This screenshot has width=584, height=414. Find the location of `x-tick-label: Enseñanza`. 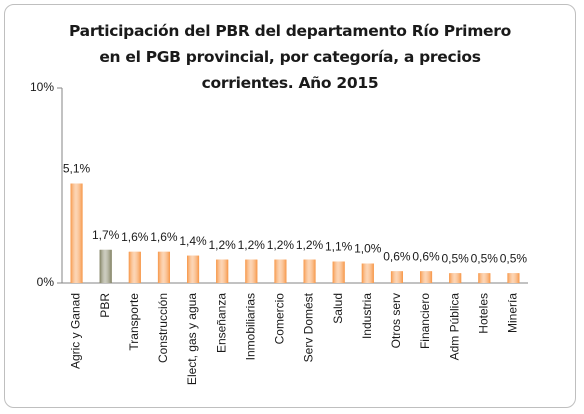

x-tick-label: Enseñanza is located at coordinates (221, 323).